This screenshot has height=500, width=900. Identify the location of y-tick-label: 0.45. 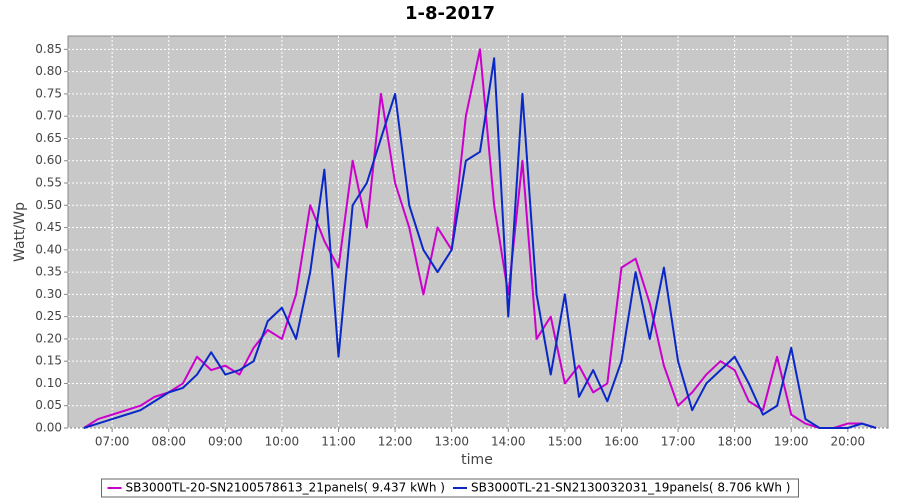
(48, 227).